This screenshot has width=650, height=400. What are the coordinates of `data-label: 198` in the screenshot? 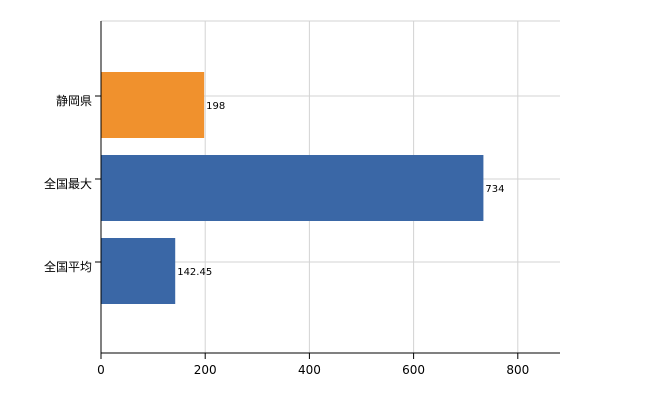 It's located at (215, 106).